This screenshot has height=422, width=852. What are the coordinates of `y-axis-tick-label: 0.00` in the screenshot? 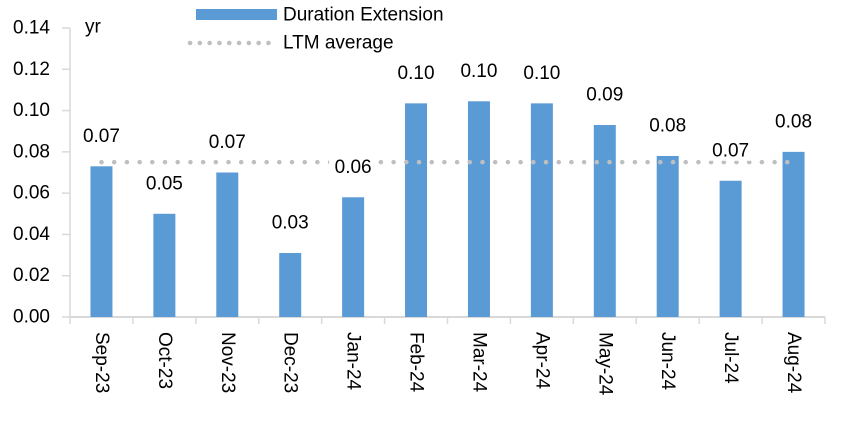 It's located at (31, 317).